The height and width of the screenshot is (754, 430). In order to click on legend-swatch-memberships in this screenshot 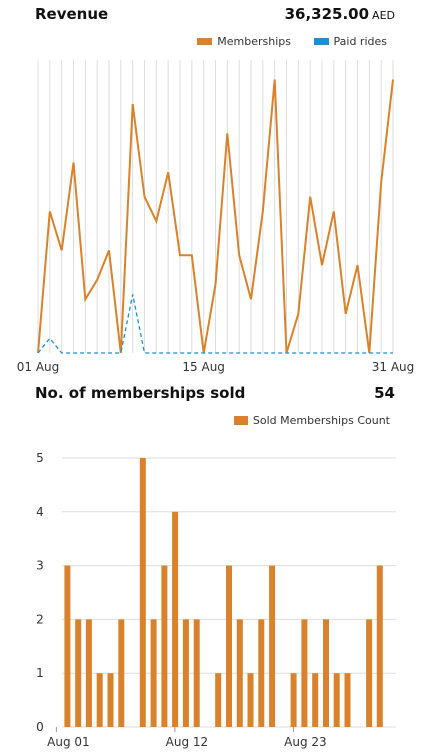, I will do `click(205, 41)`.